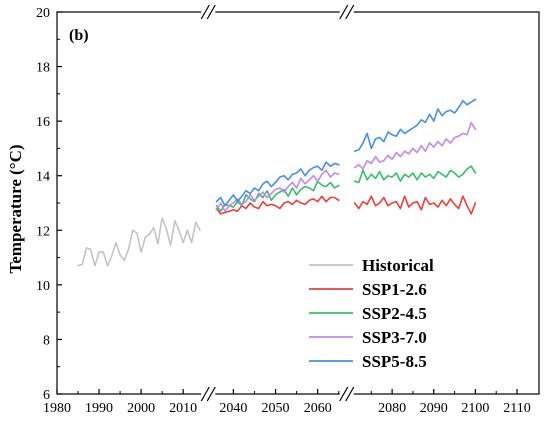 The width and height of the screenshot is (550, 422). I want to click on legend-label: SSP3-7.0, so click(394, 337).